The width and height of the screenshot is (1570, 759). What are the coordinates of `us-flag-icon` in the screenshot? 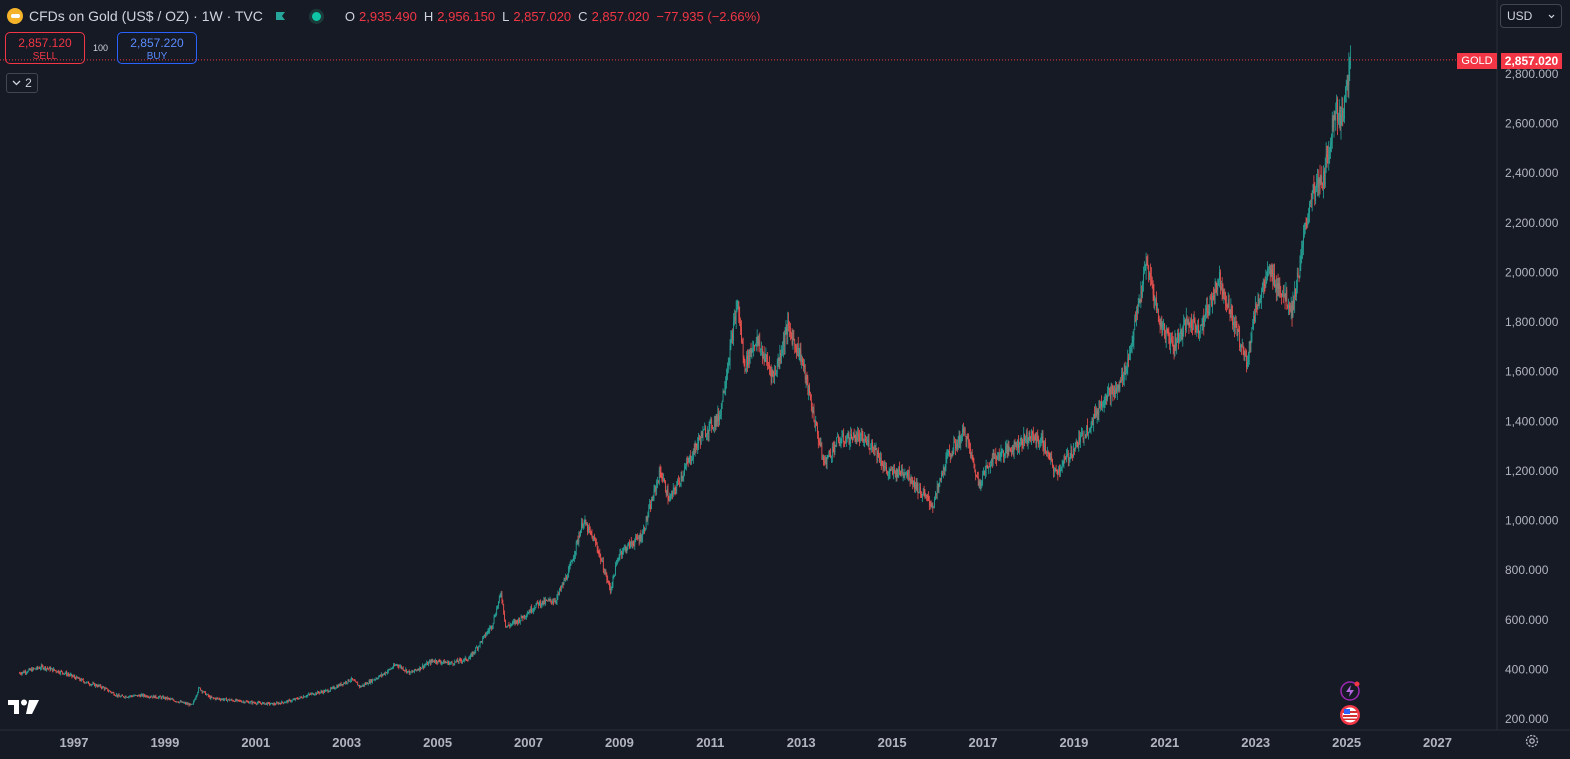 It's located at (1350, 715).